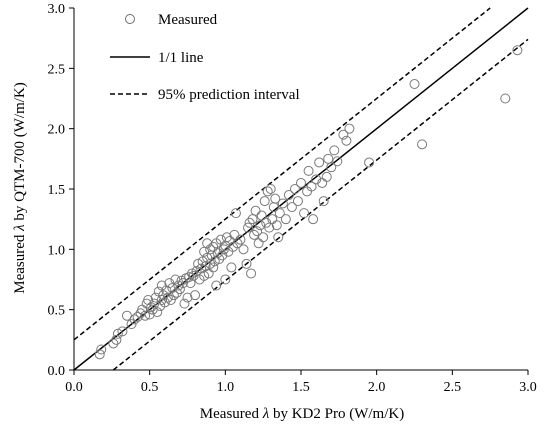 This screenshot has height=432, width=550. I want to click on x-tick-label: 1.0, so click(226, 387).